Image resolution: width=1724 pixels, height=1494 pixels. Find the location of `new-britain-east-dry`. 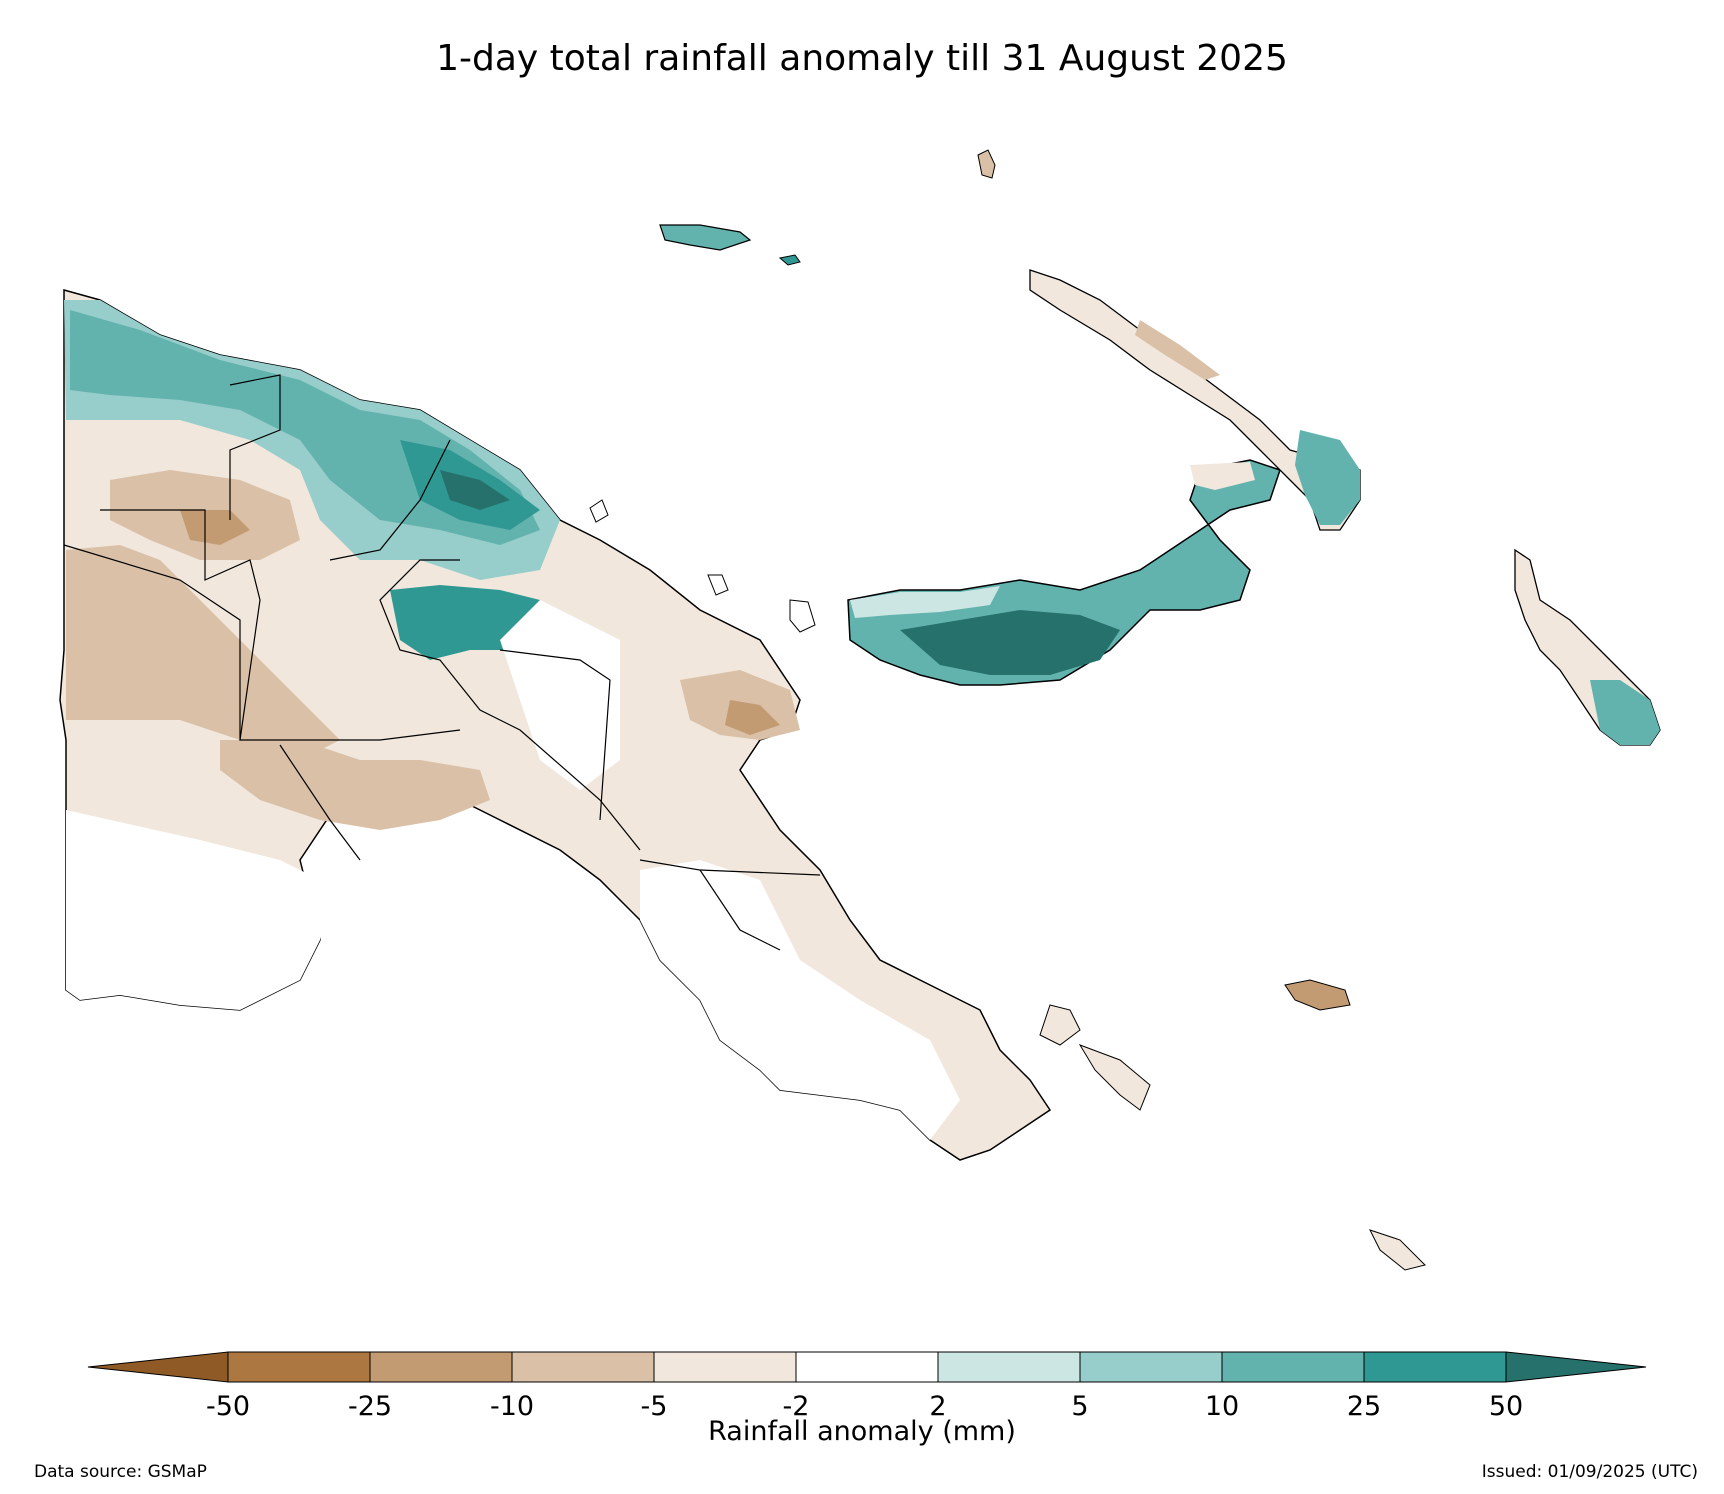

new-britain-east-dry is located at coordinates (1222, 476).